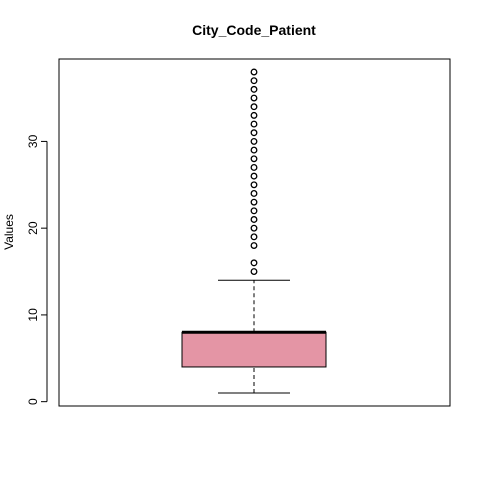 This screenshot has width=480, height=480. What do you see at coordinates (9, 232) in the screenshot?
I see `y-axis-label: Values` at bounding box center [9, 232].